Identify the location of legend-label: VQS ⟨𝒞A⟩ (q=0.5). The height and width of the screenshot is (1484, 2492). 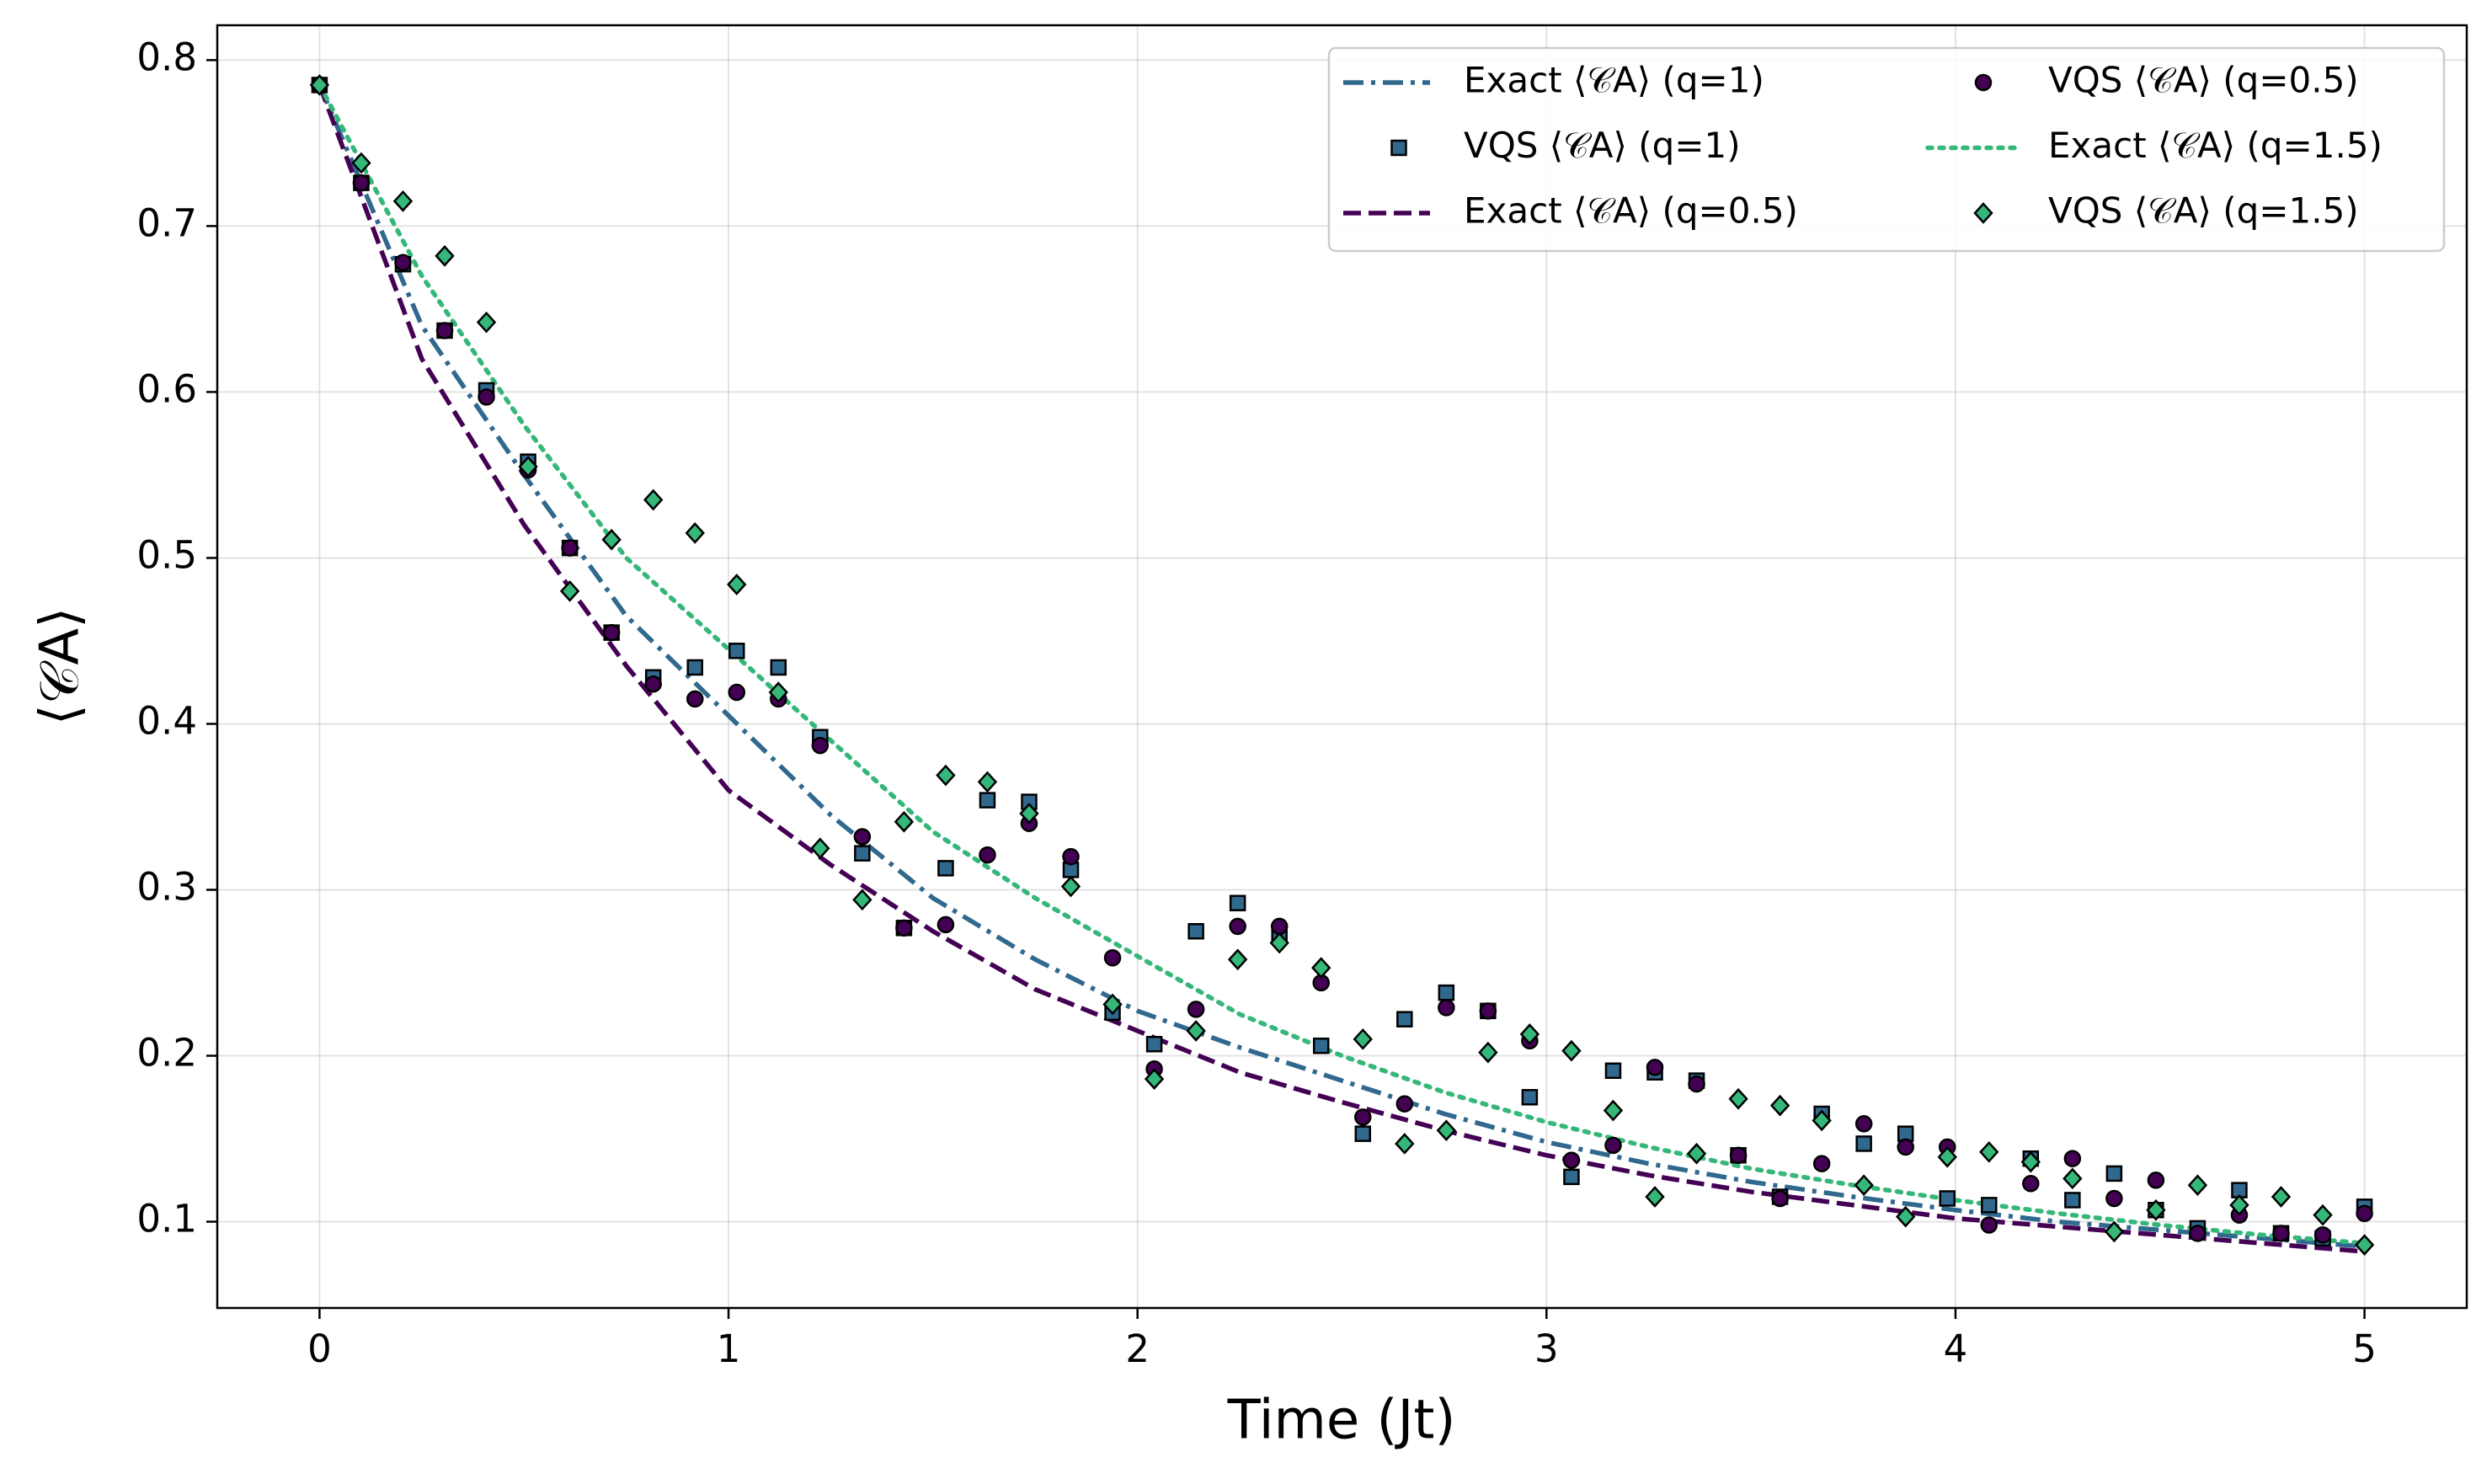
(2203, 81).